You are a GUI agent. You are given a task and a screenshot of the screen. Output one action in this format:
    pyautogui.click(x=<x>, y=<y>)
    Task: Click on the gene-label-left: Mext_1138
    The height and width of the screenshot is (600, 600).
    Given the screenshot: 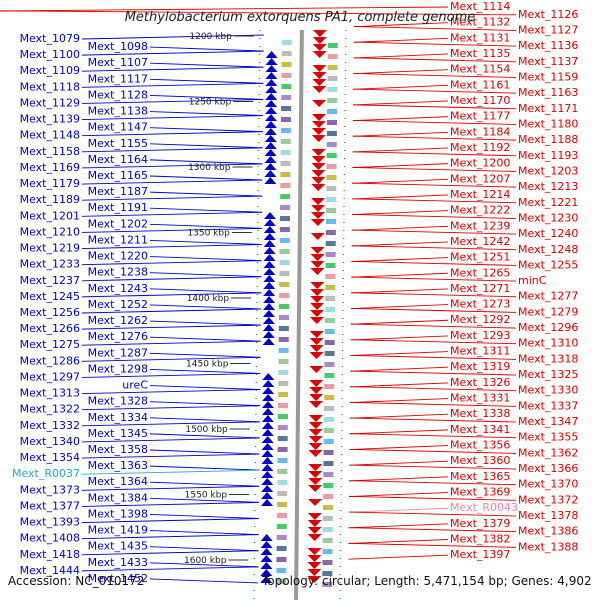 What is the action you would take?
    pyautogui.click(x=118, y=111)
    